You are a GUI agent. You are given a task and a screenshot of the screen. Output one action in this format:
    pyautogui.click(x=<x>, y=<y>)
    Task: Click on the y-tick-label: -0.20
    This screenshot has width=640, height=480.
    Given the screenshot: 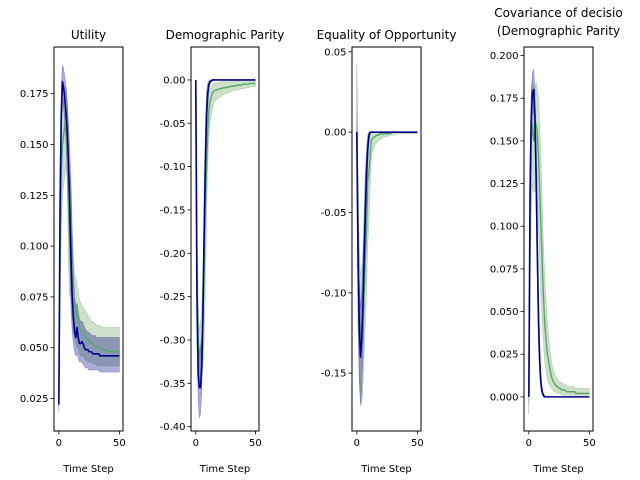 What is the action you would take?
    pyautogui.click(x=173, y=254)
    